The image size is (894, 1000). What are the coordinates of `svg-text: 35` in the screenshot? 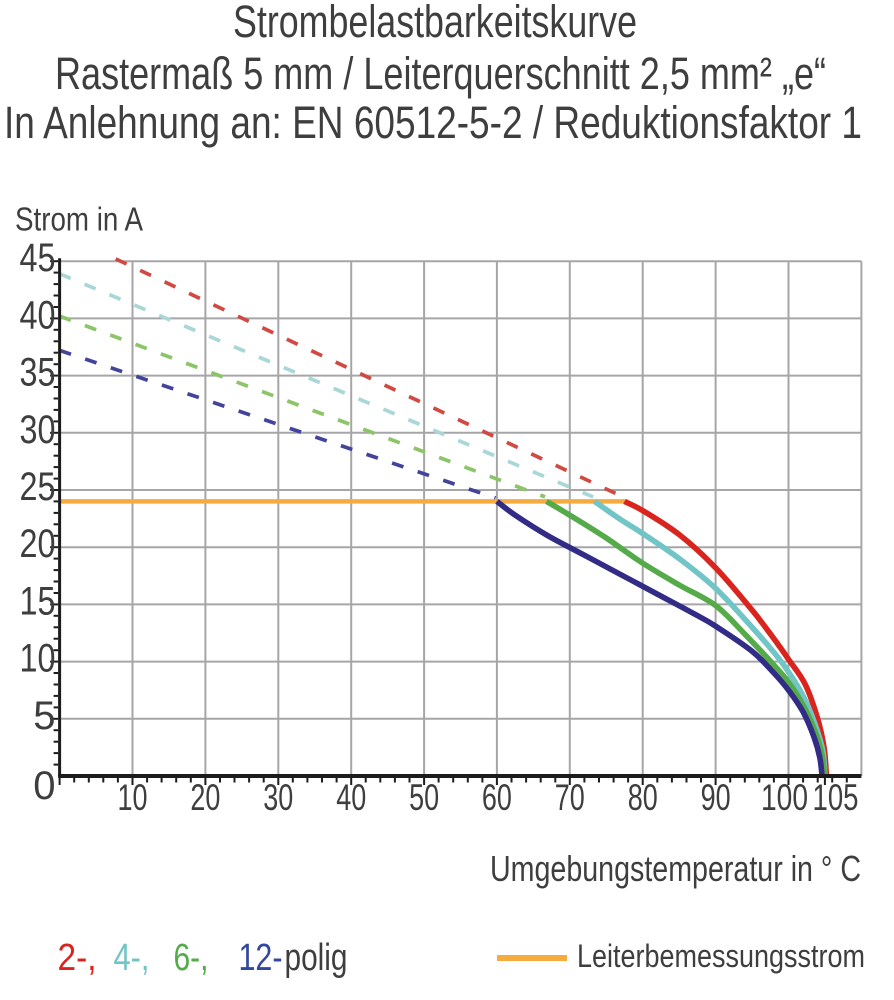 It's located at (38, 373).